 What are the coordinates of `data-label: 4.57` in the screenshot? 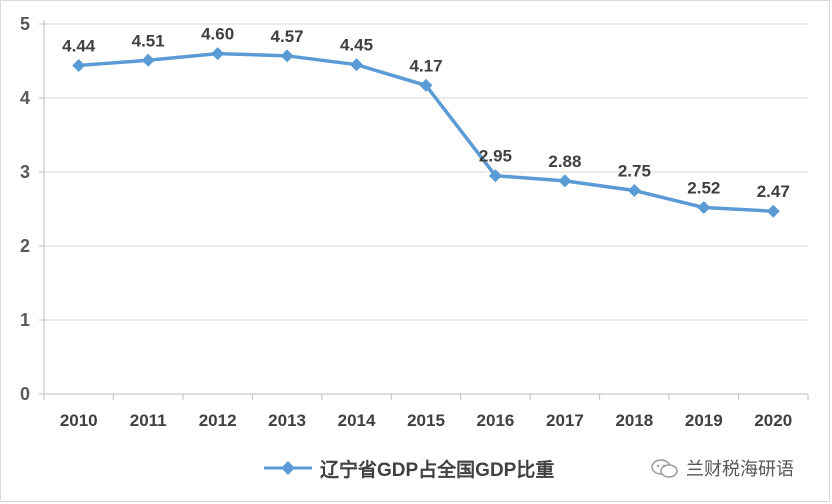 It's located at (287, 36).